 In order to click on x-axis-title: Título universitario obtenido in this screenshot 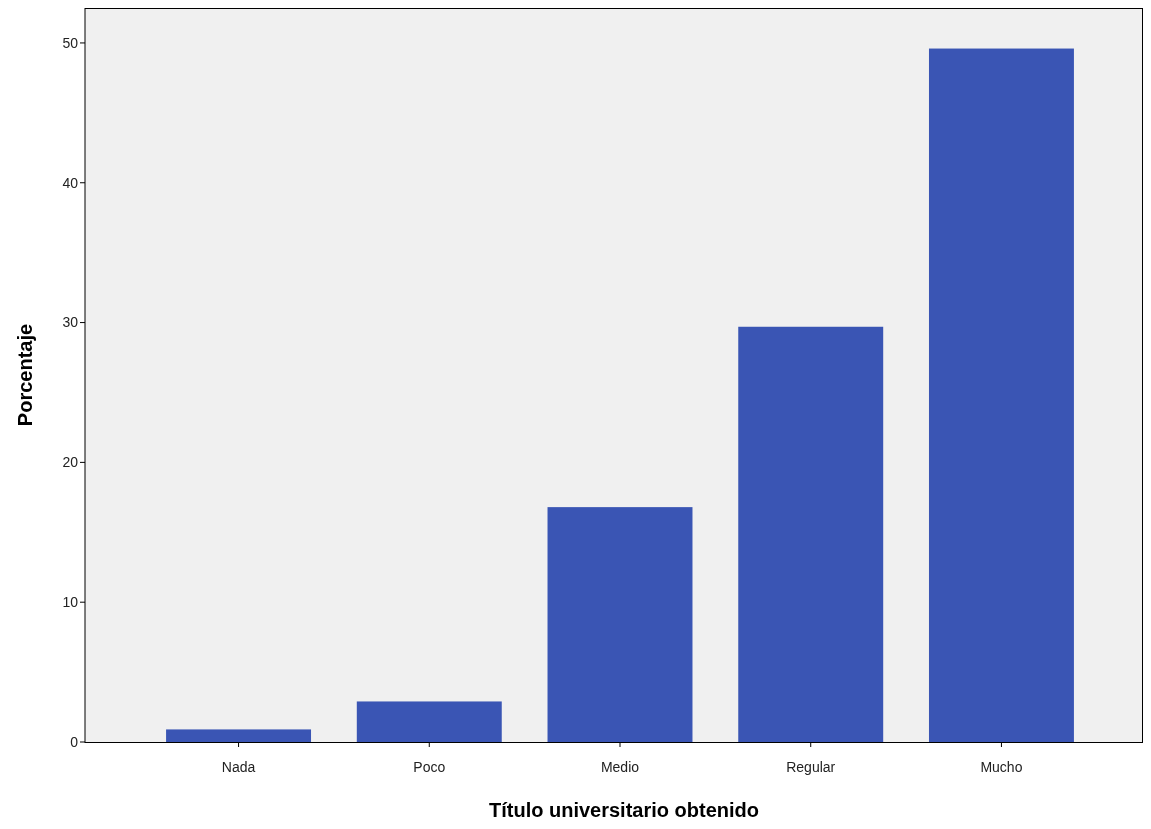, I will do `click(624, 810)`.